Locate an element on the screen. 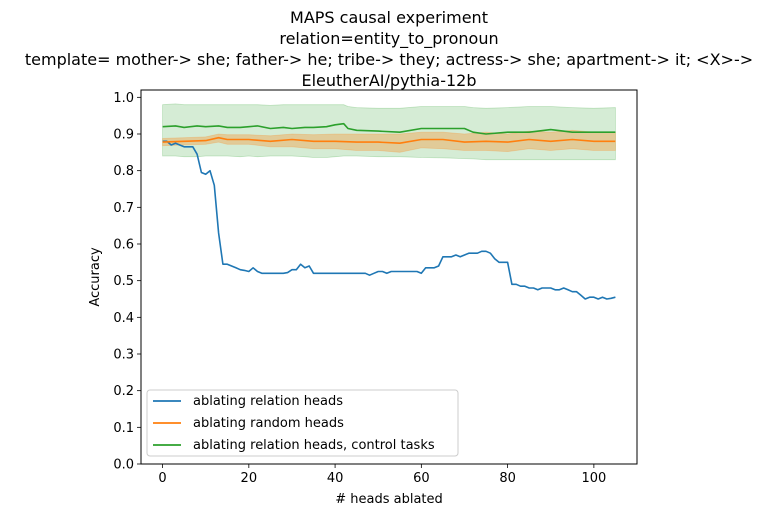  title-line-2: relation=entity_to_pronoun is located at coordinates (388, 39).